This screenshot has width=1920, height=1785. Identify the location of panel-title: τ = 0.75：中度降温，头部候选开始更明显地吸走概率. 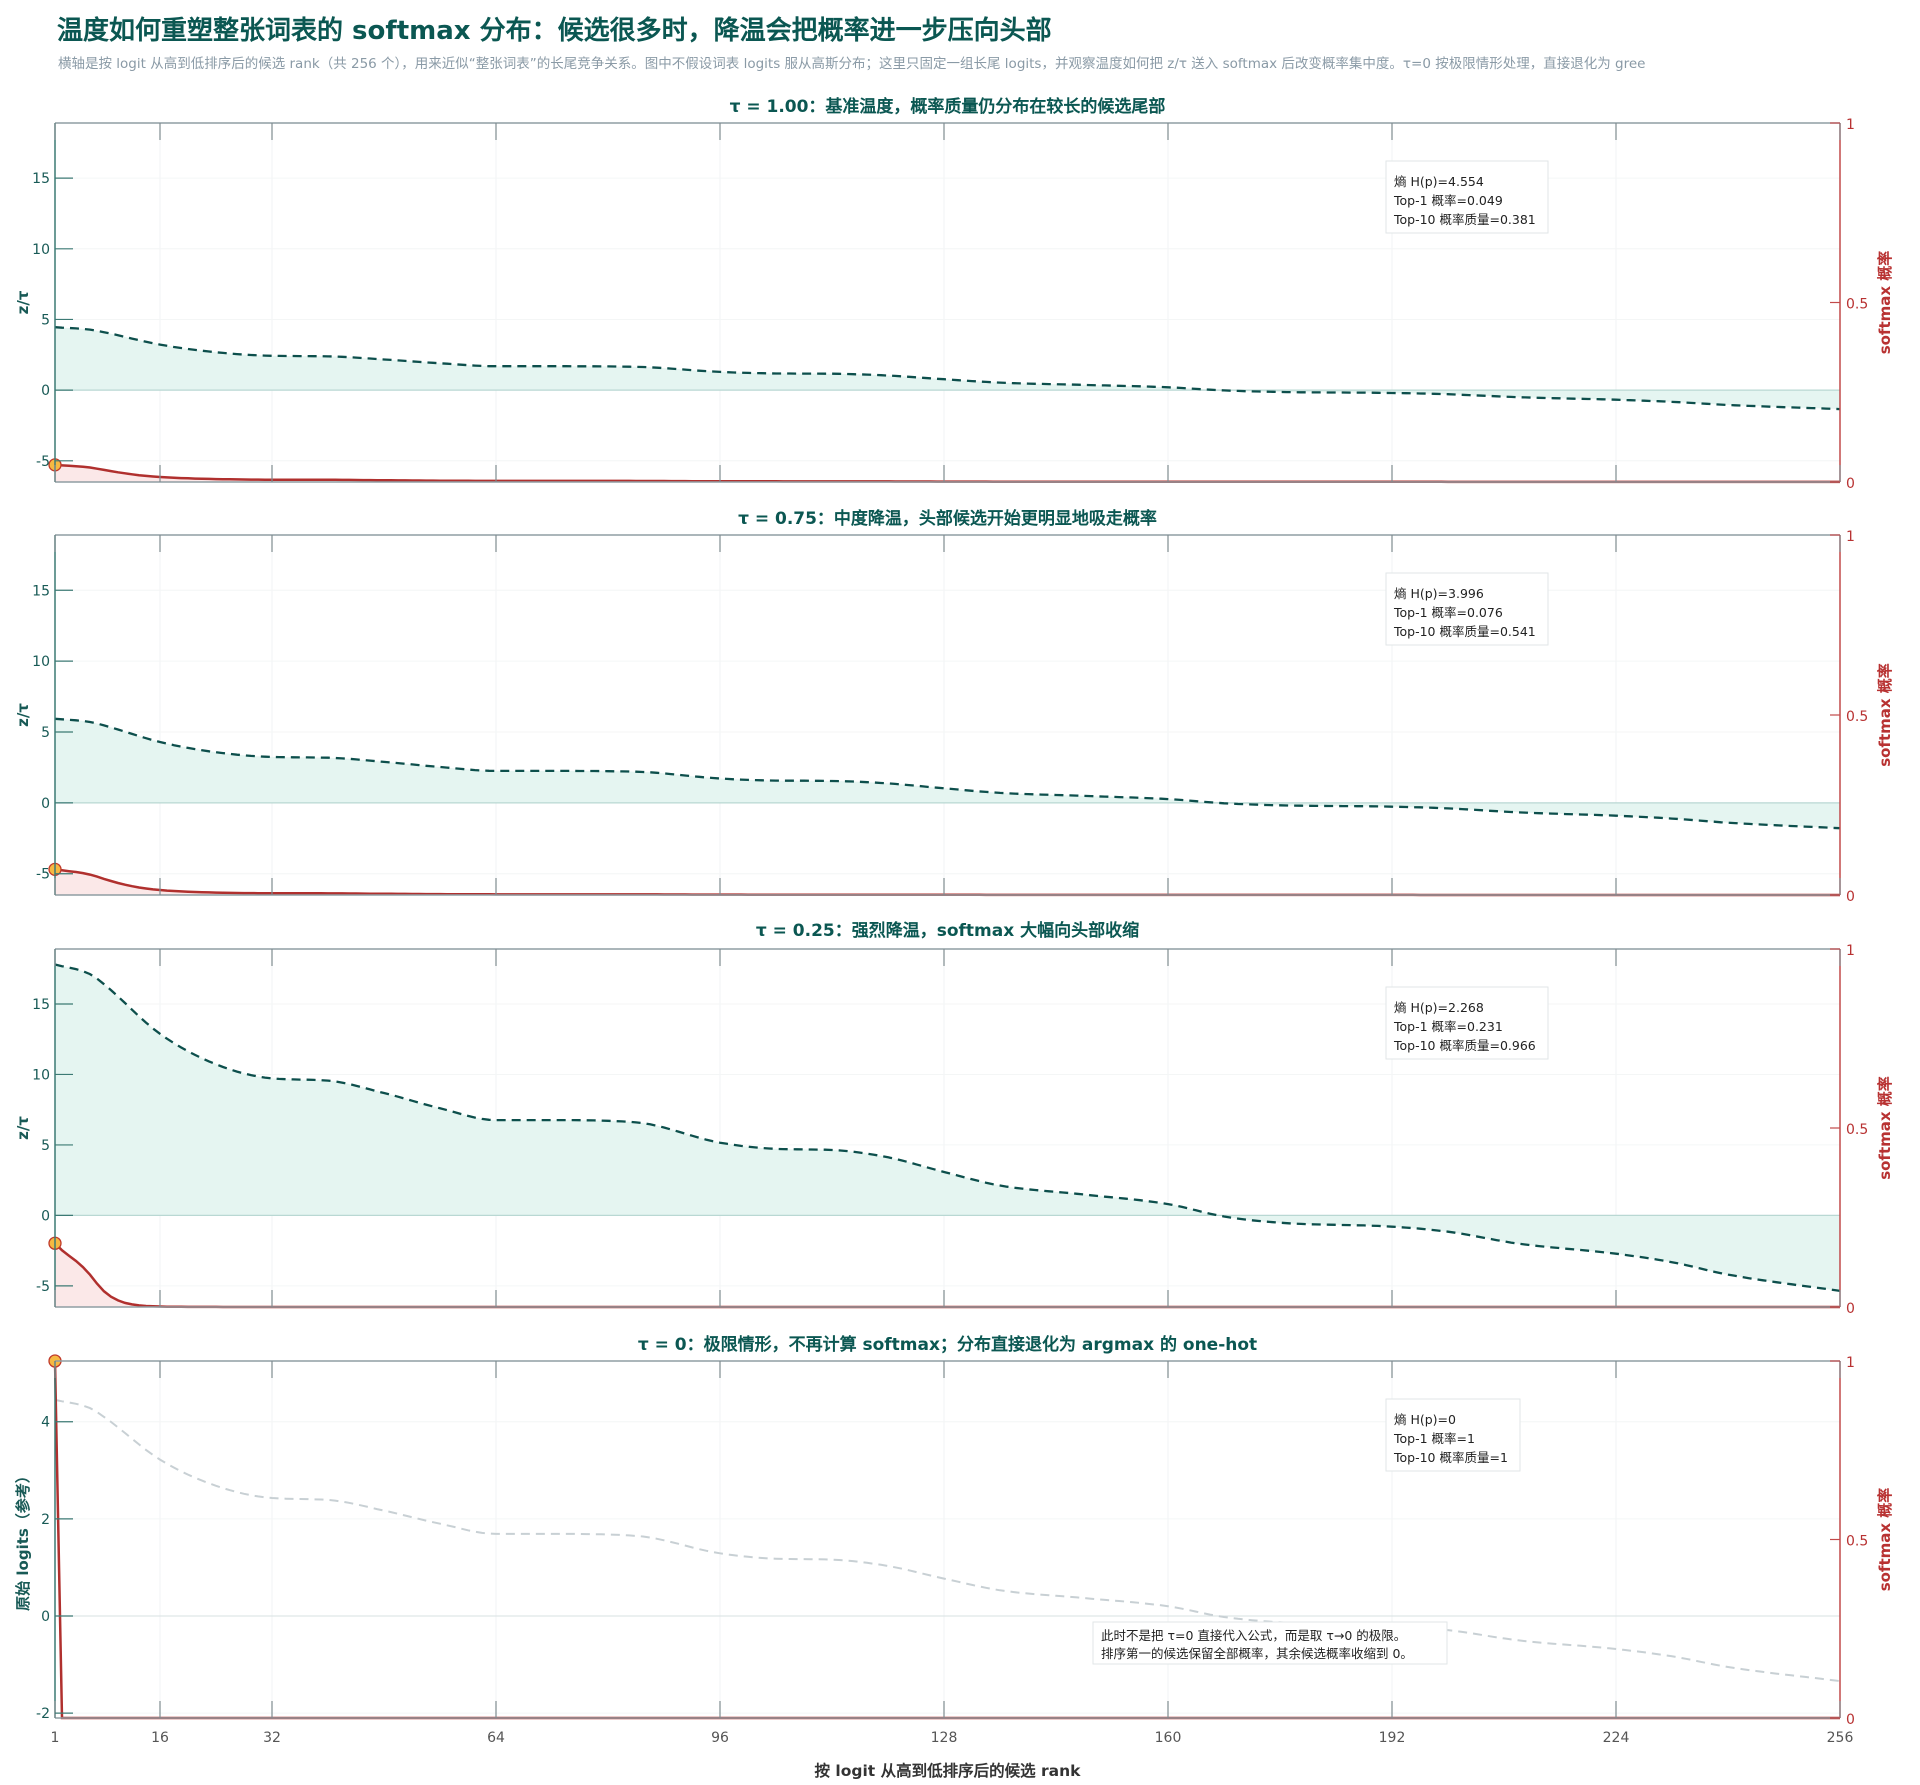
(947, 518).